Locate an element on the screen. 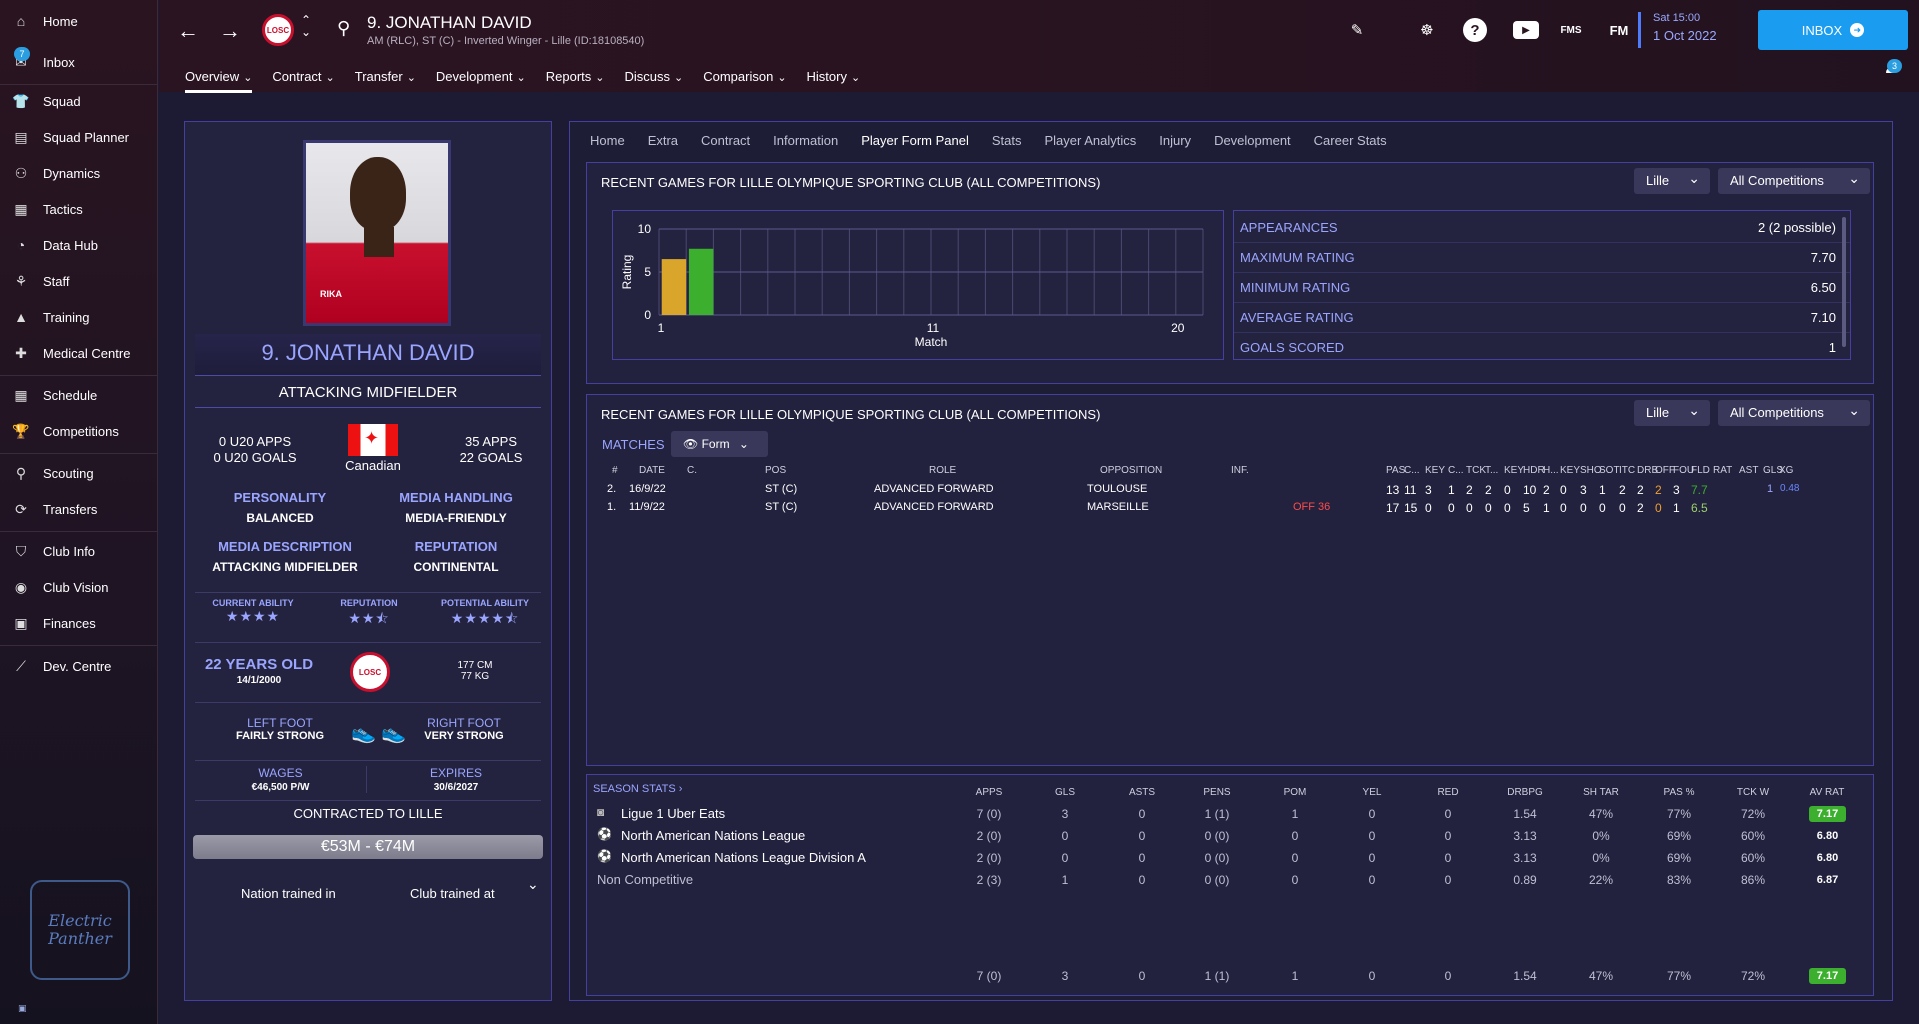 This screenshot has height=1024, width=1919. header-tab-history: History ⌄ is located at coordinates (834, 76).